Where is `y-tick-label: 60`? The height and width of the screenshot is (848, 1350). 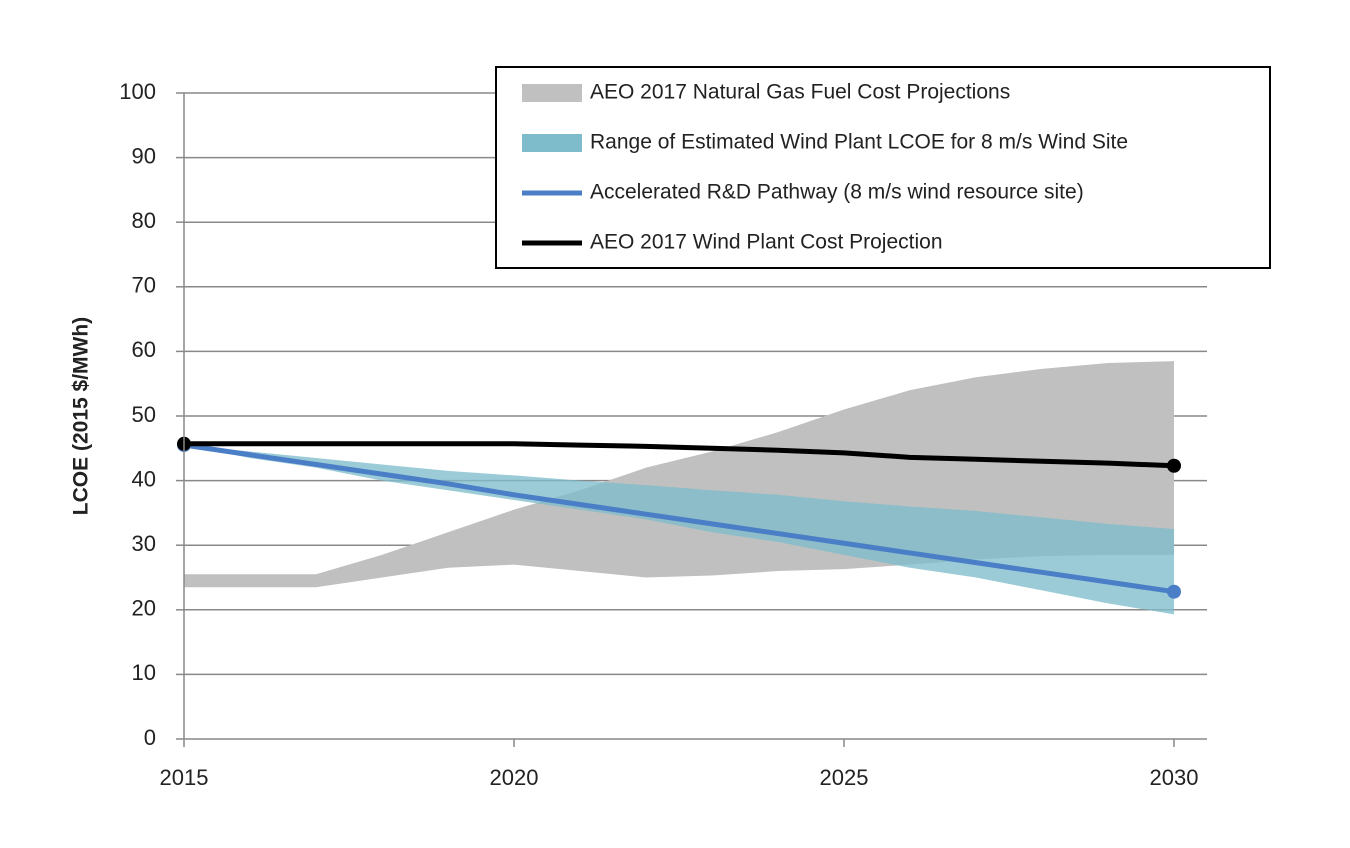 y-tick-label: 60 is located at coordinates (144, 349).